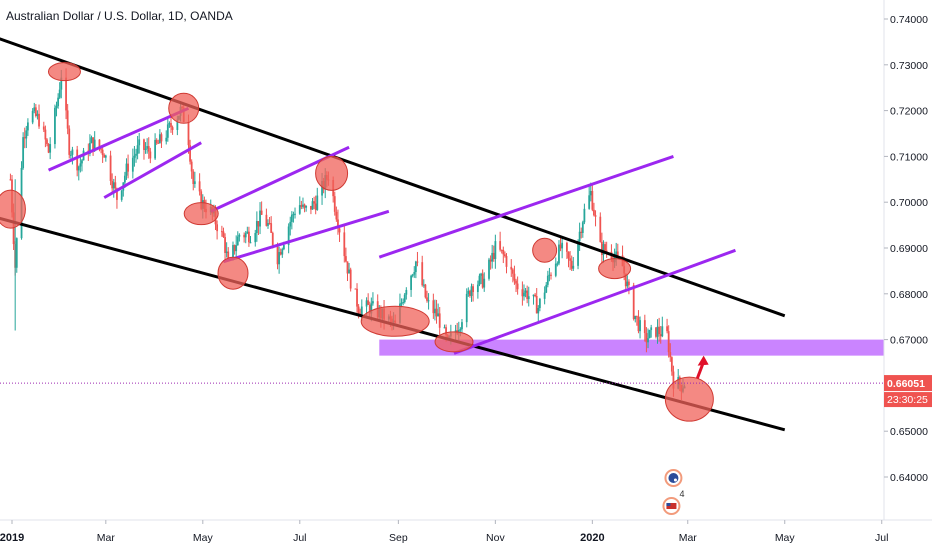 Image resolution: width=932 pixels, height=555 pixels. What do you see at coordinates (909, 432) in the screenshot?
I see `price-tick-label: 0.65000` at bounding box center [909, 432].